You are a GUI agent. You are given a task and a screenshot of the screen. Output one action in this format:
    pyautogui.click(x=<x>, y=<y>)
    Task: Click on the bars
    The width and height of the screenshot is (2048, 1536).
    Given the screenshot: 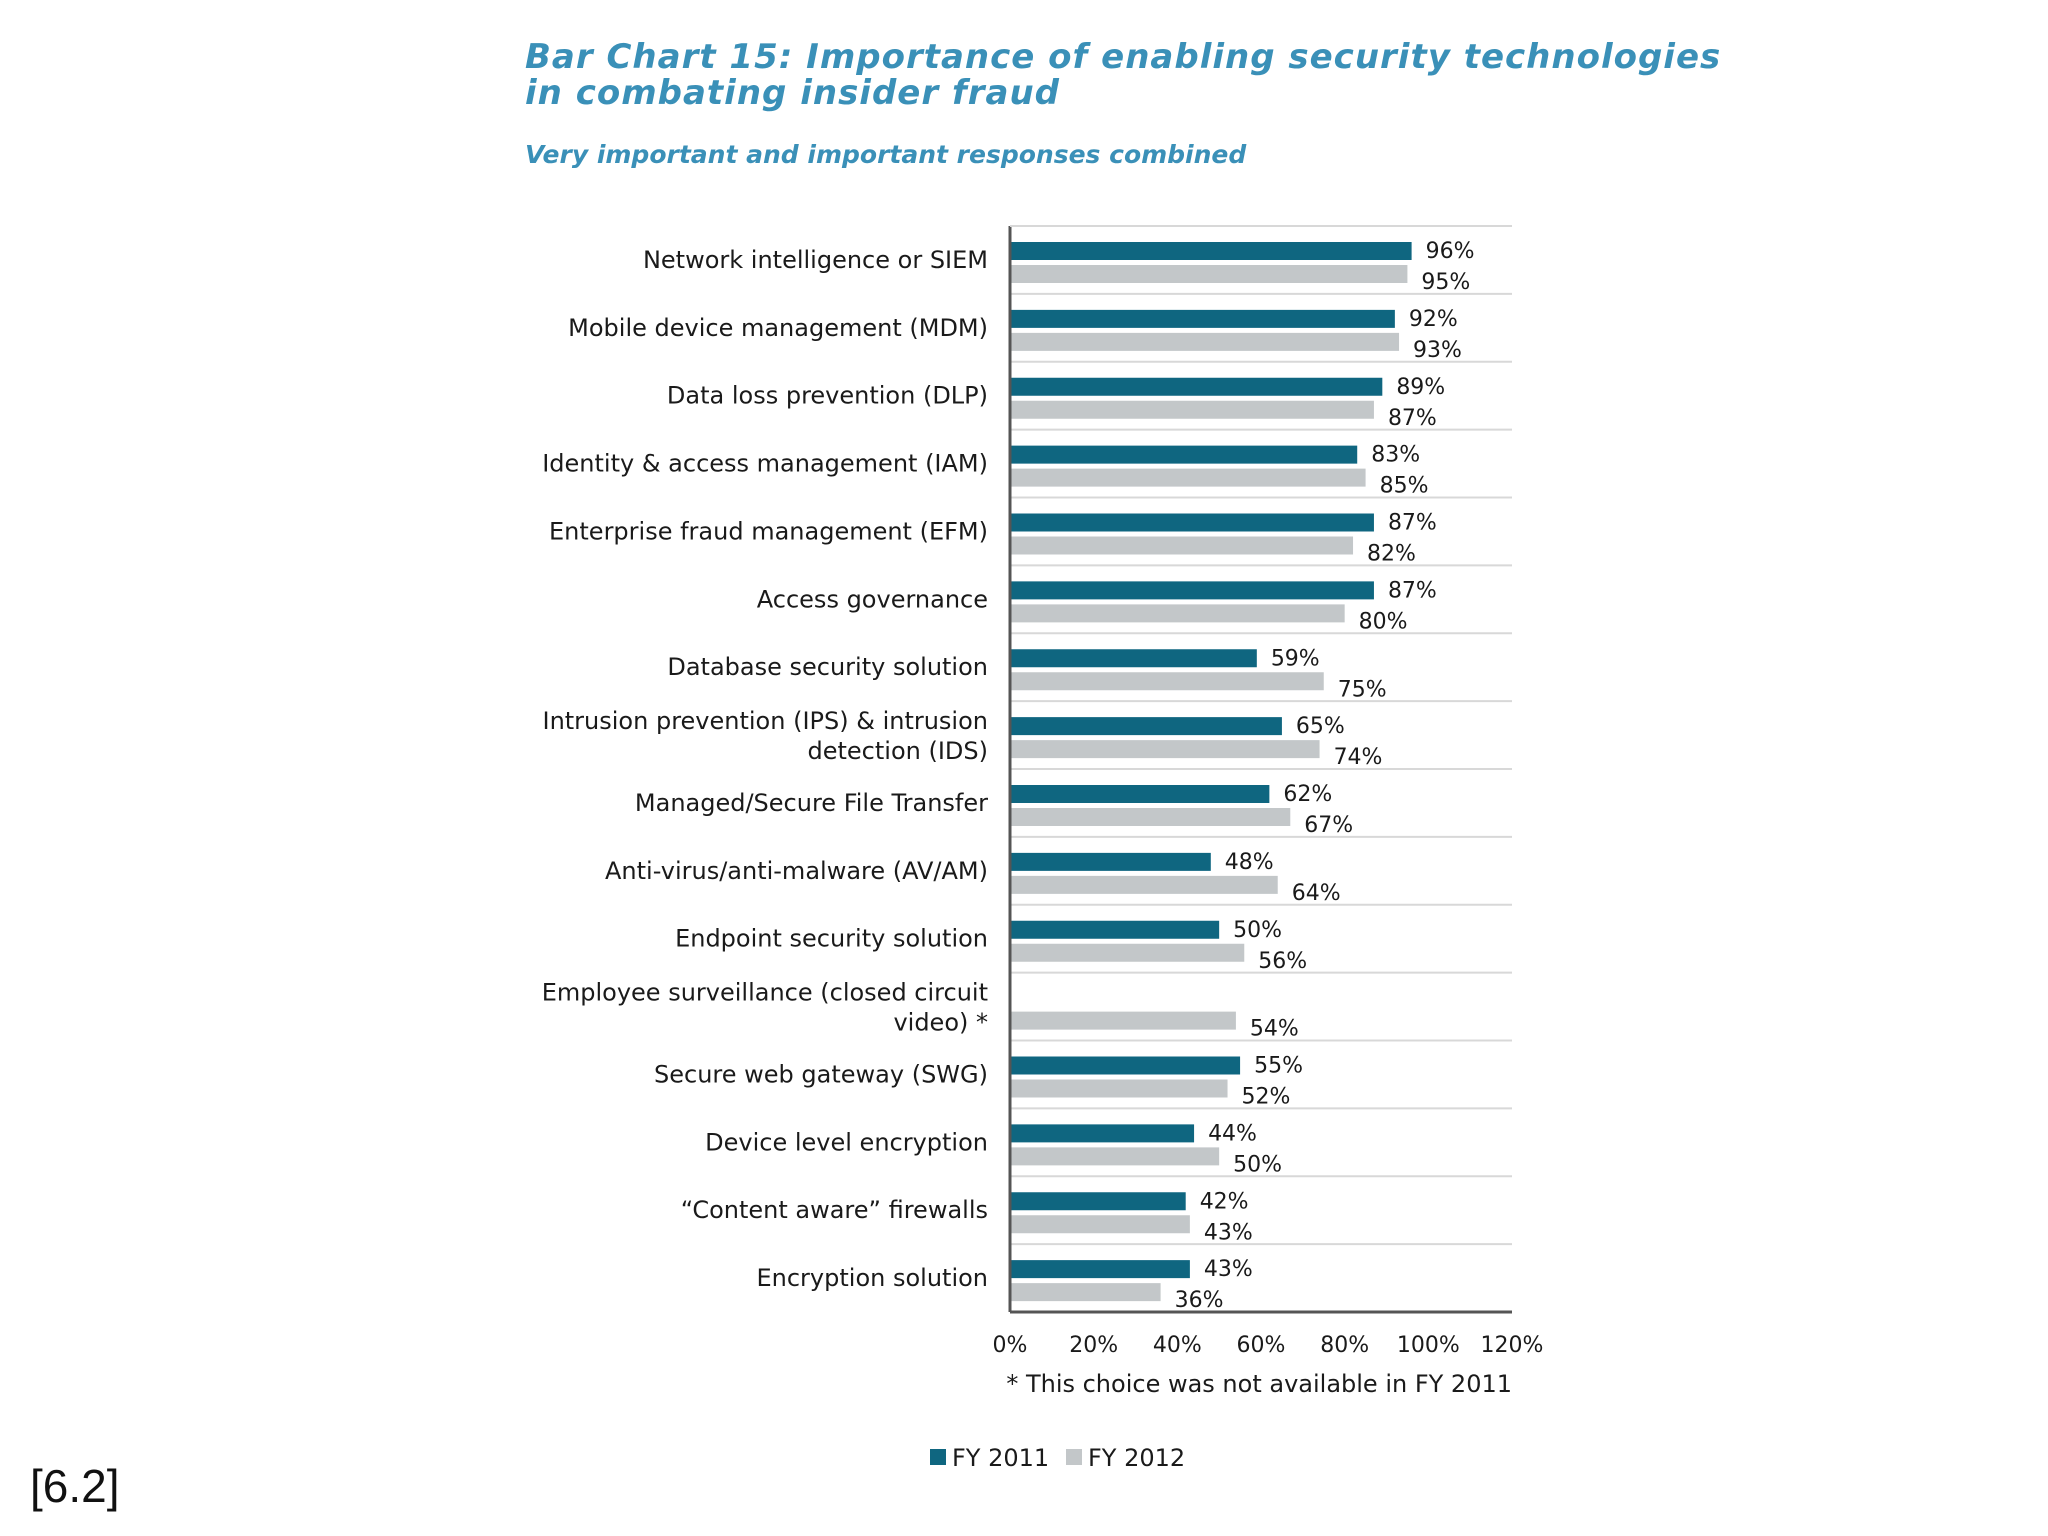 What is the action you would take?
    pyautogui.click(x=1211, y=772)
    